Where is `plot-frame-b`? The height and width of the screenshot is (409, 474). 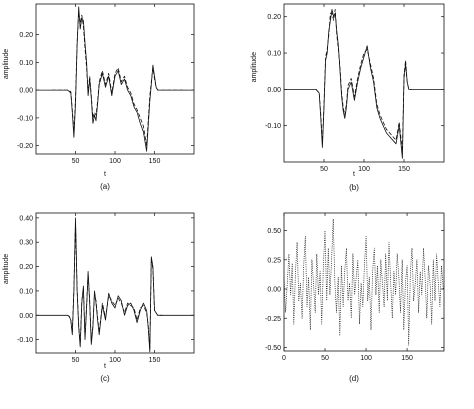 plot-frame-b is located at coordinates (364, 83).